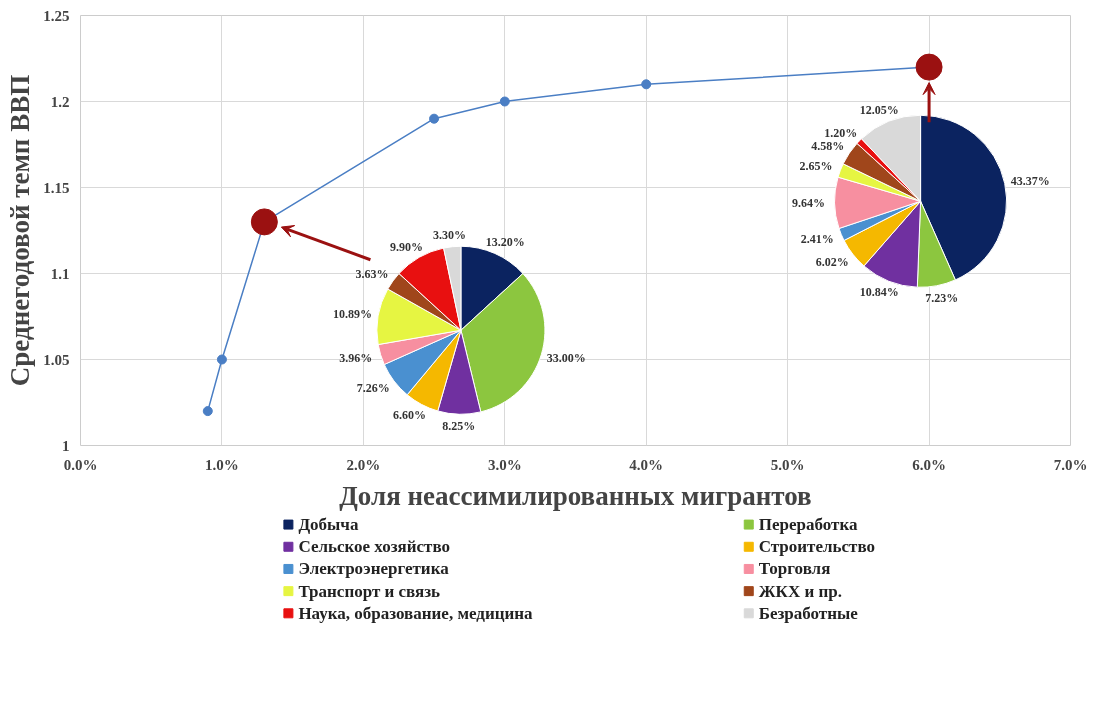 Image resolution: width=1117 pixels, height=715 pixels. I want to click on legend-label: ЖКХ и пр., so click(800, 591).